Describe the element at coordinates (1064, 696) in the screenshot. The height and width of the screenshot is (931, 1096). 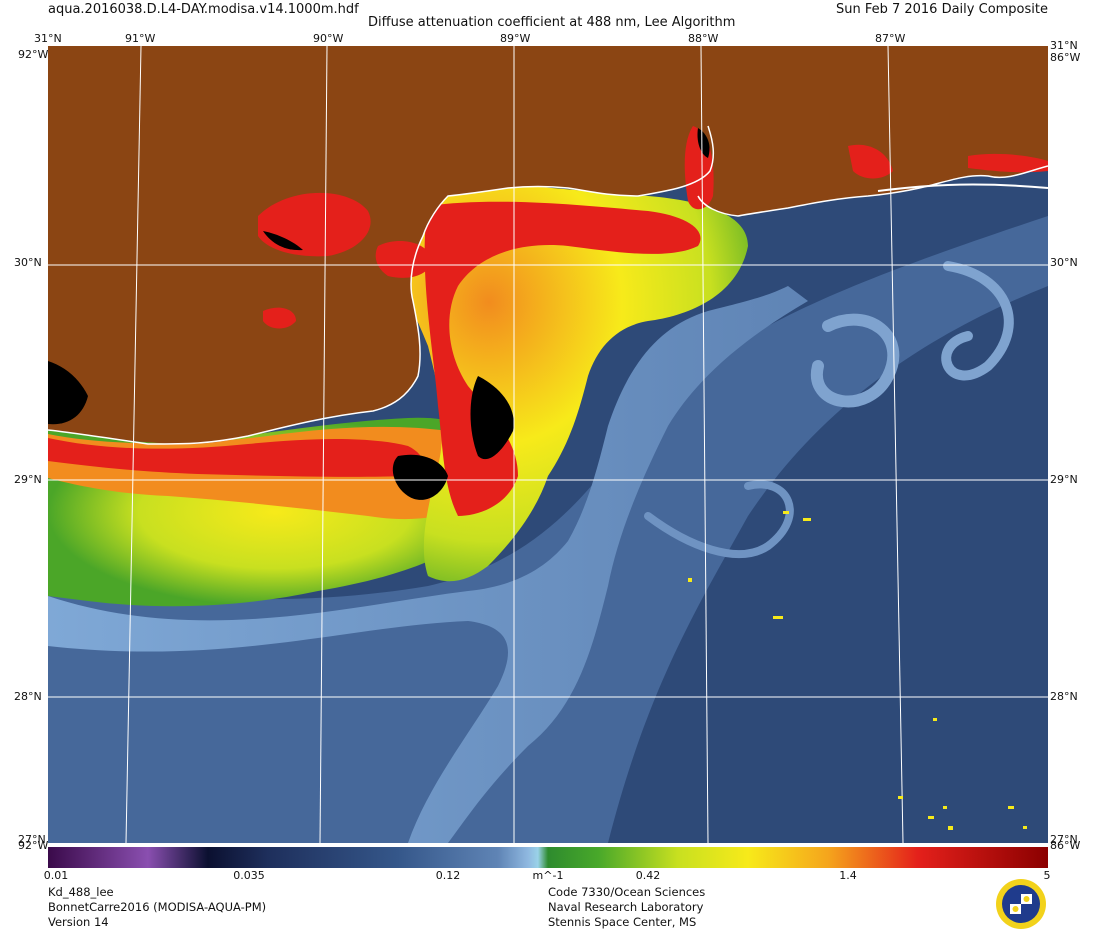
I see `lat-label-right-28: 28°N` at that location.